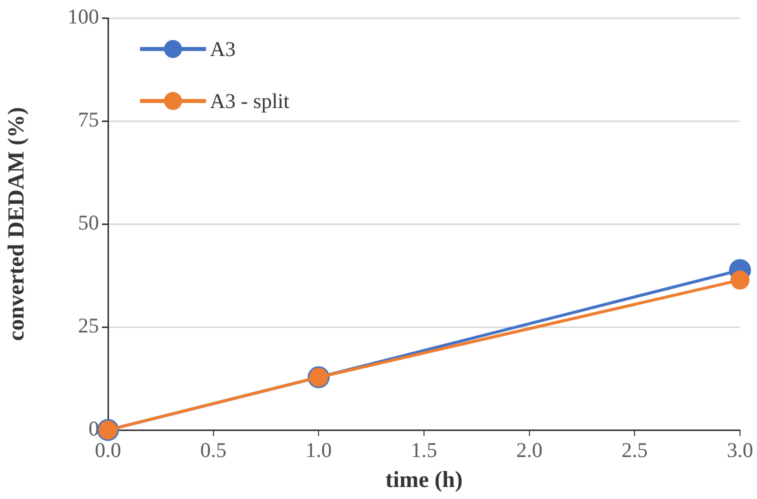 The image size is (757, 499). What do you see at coordinates (88, 326) in the screenshot?
I see `y-tick-label: 25` at bounding box center [88, 326].